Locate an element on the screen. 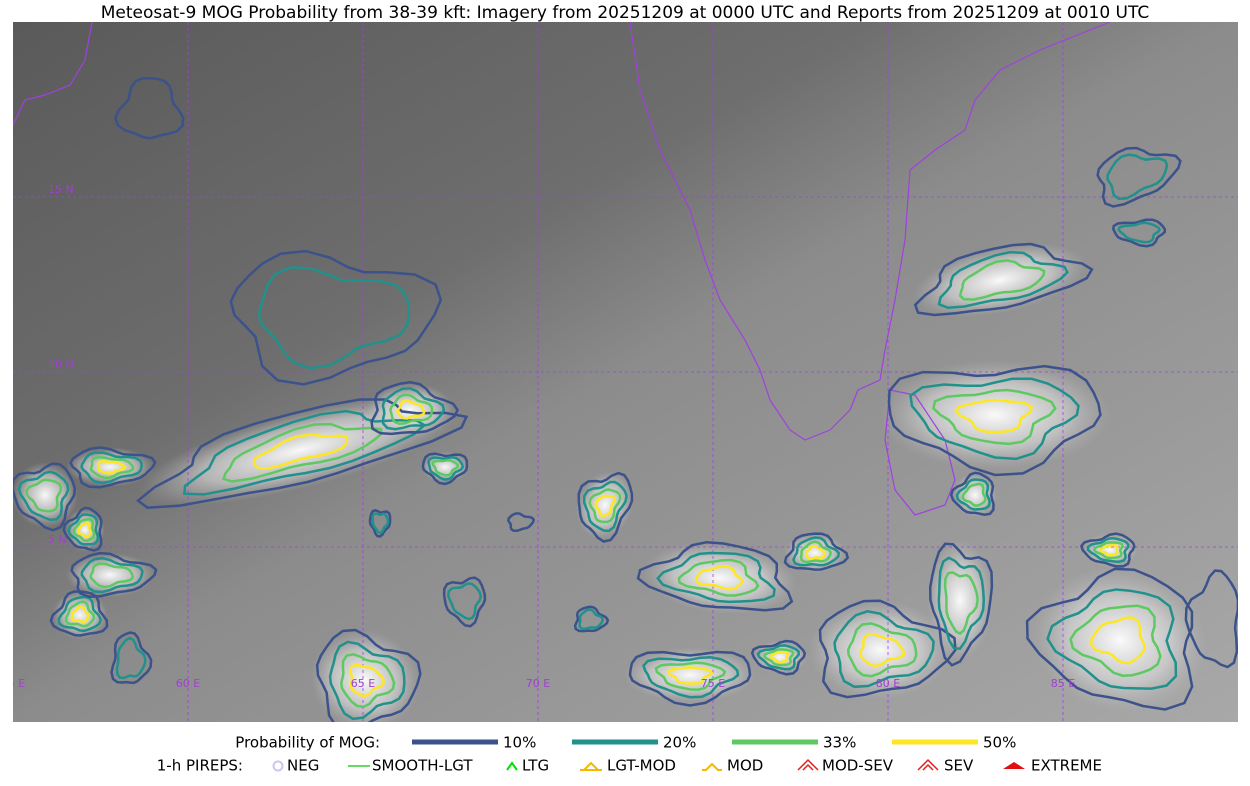 The image size is (1250, 786). legend-entry: 20% is located at coordinates (679, 743).